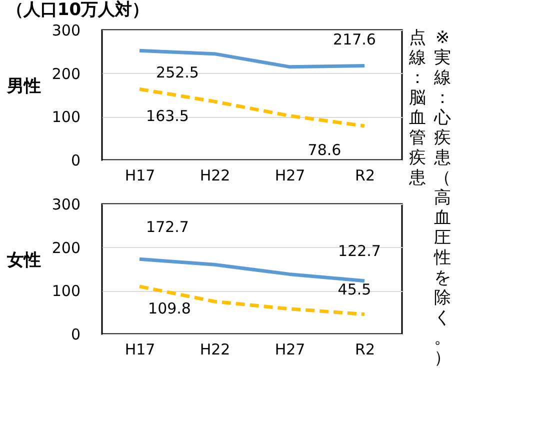 This screenshot has width=557, height=431. I want to click on annotation: 122.7, so click(359, 251).